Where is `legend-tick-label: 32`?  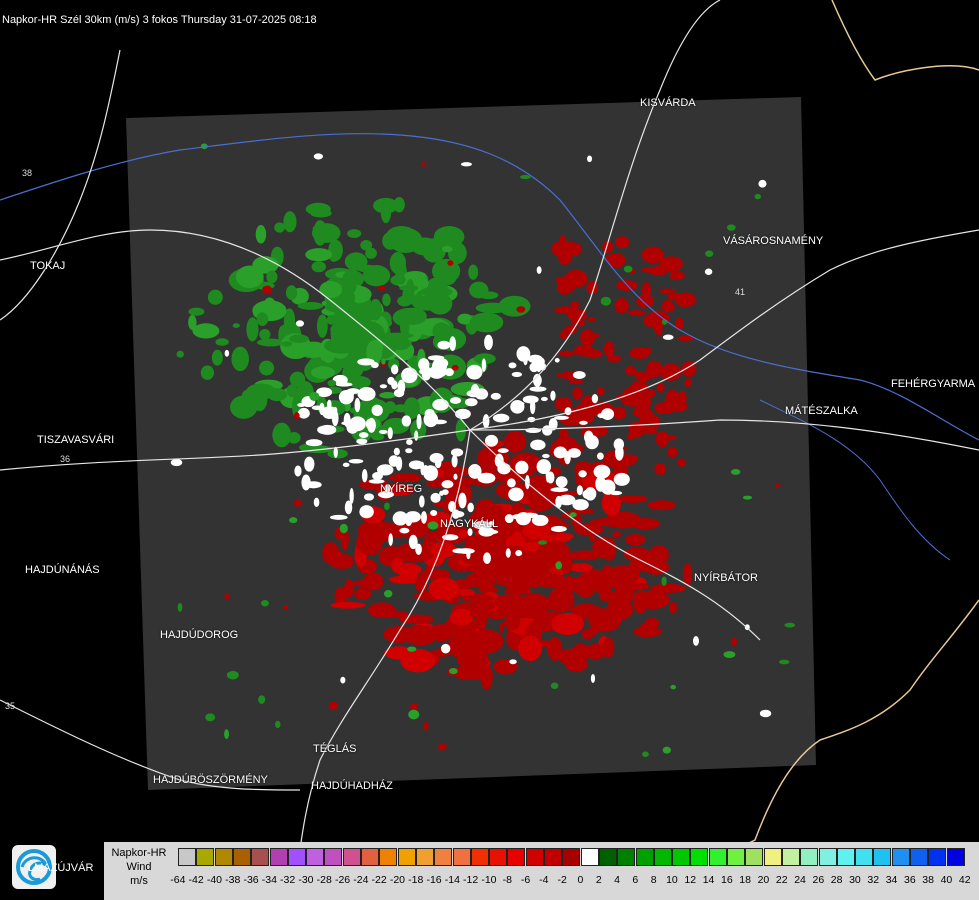
legend-tick-label: 32 is located at coordinates (873, 880).